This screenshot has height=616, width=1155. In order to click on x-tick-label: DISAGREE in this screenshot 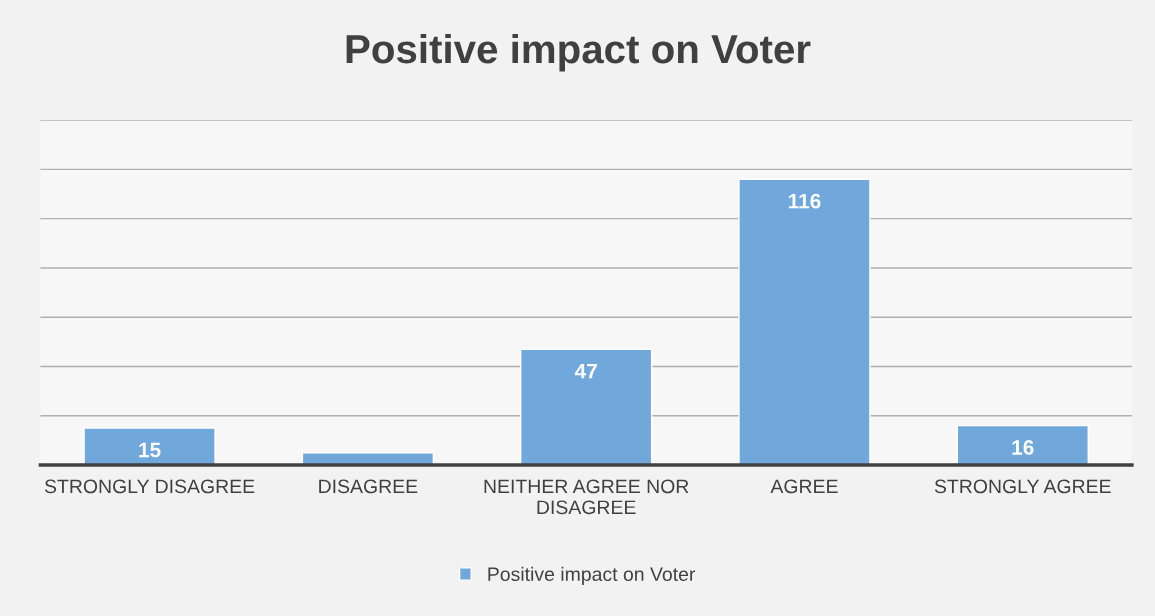, I will do `click(368, 486)`.